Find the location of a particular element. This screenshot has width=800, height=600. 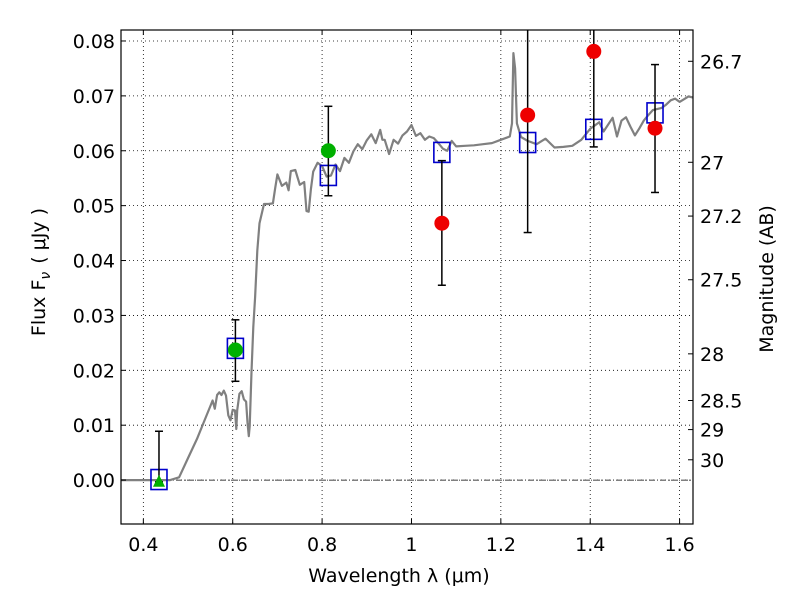

magnitude-tick-label: 27.5 is located at coordinates (721, 281).